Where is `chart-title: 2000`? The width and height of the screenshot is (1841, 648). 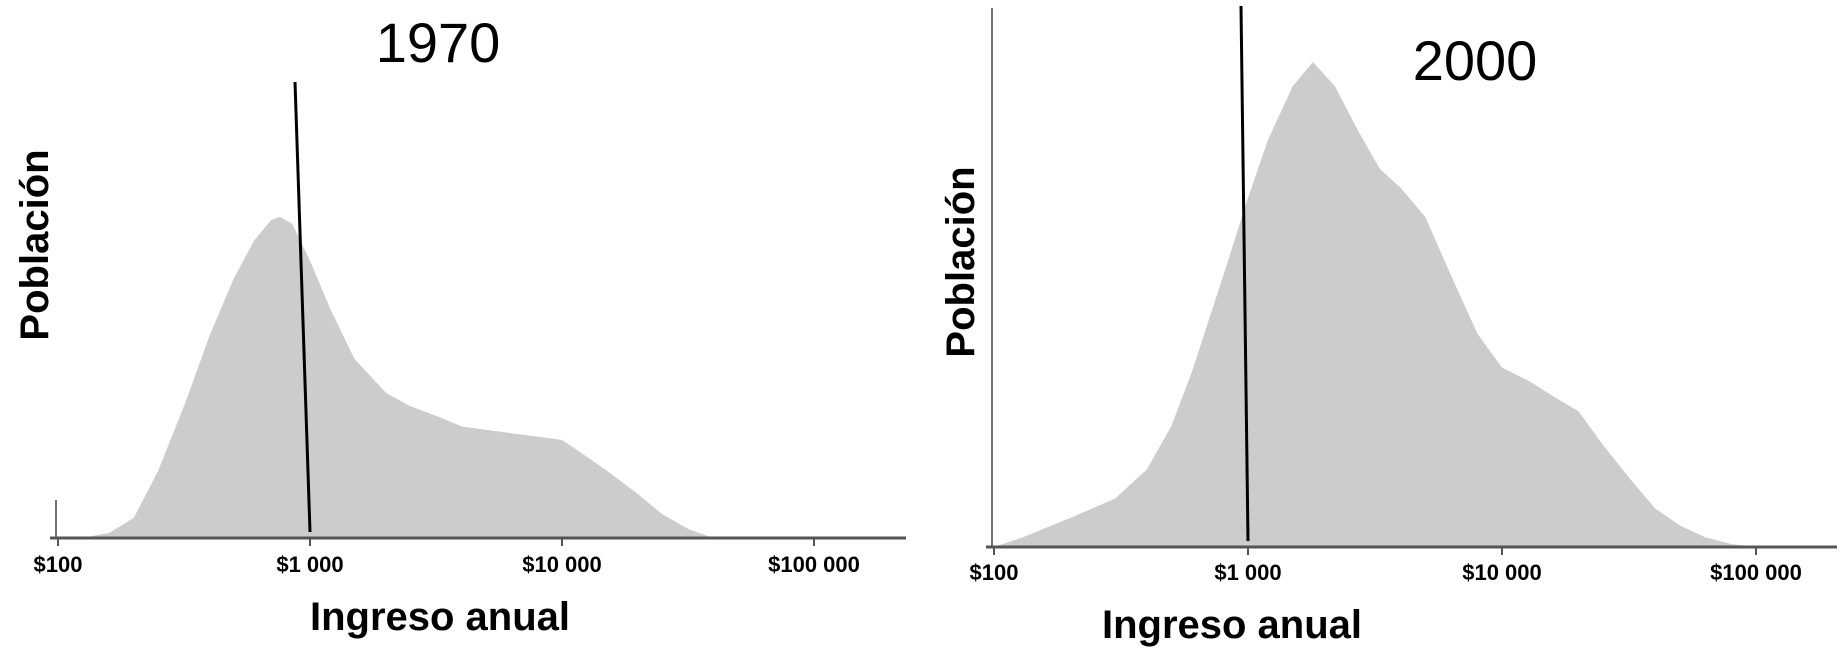
chart-title: 2000 is located at coordinates (1475, 60).